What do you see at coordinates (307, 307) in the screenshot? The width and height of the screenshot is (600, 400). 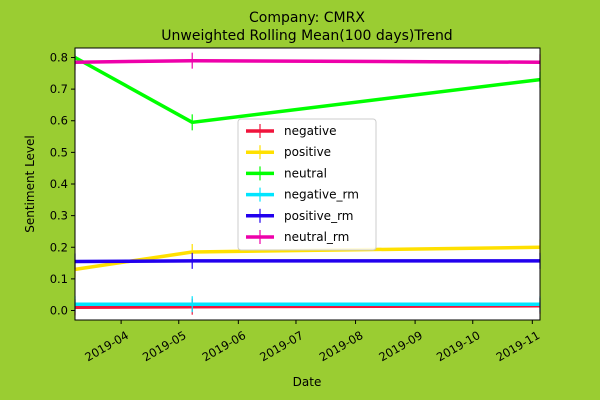 I see `series-line-negative` at bounding box center [307, 307].